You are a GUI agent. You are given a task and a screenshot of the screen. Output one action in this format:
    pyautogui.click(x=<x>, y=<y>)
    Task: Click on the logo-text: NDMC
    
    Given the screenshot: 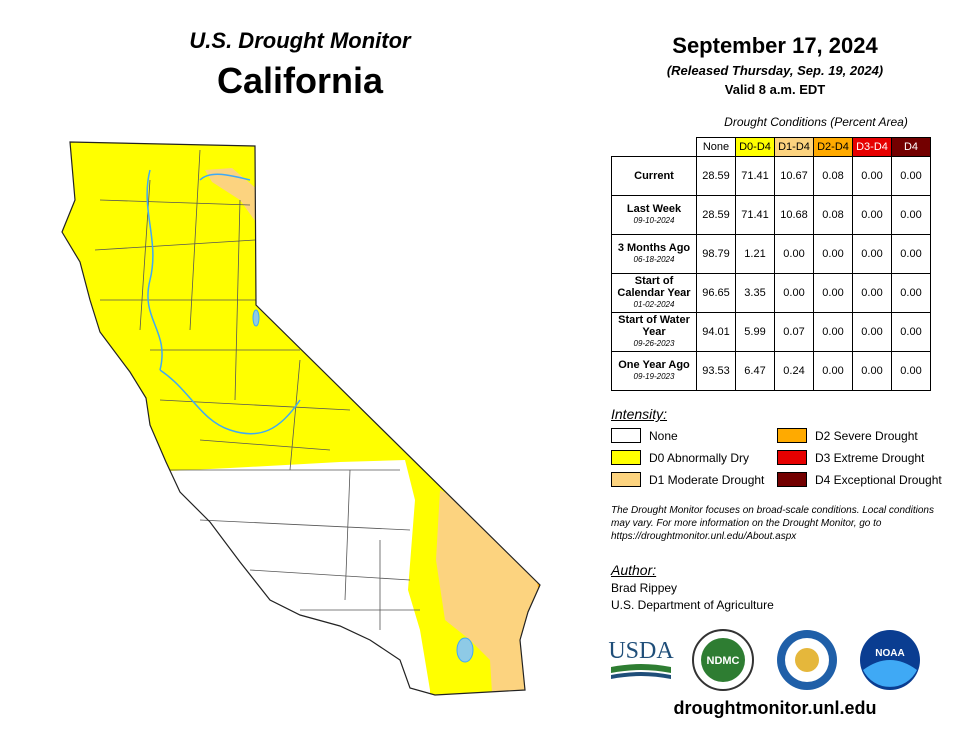 What is the action you would take?
    pyautogui.click(x=723, y=661)
    